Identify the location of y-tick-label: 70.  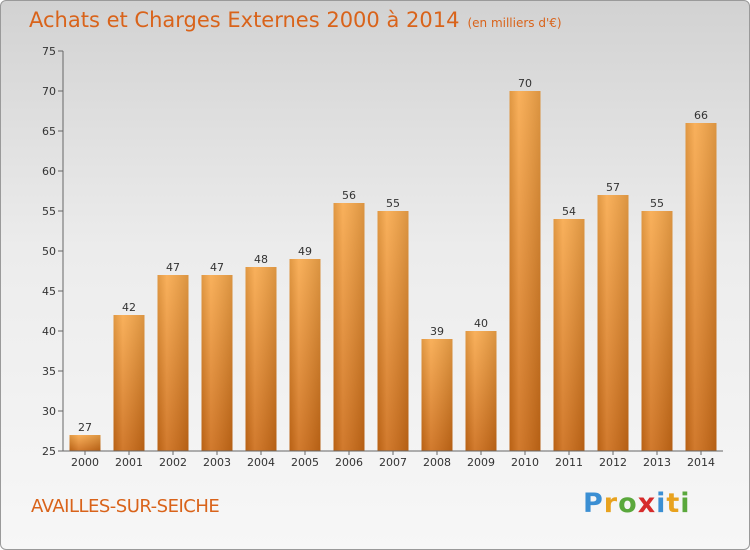
(49, 91).